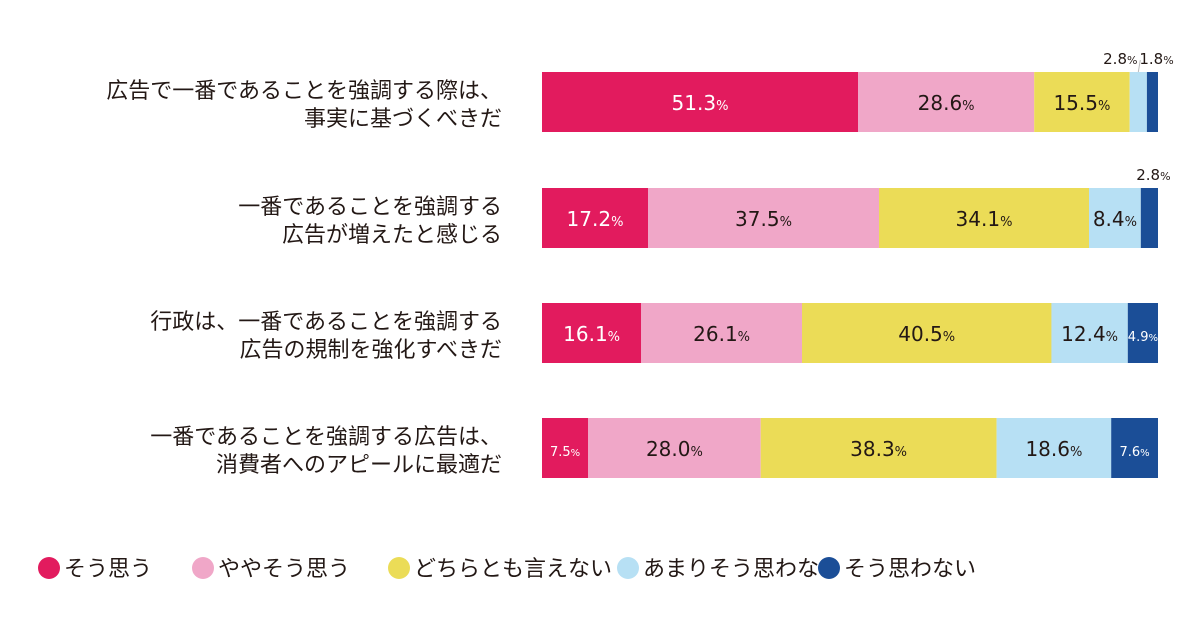  Describe the element at coordinates (978, 219) in the screenshot. I see `value-number: 34.1` at that location.